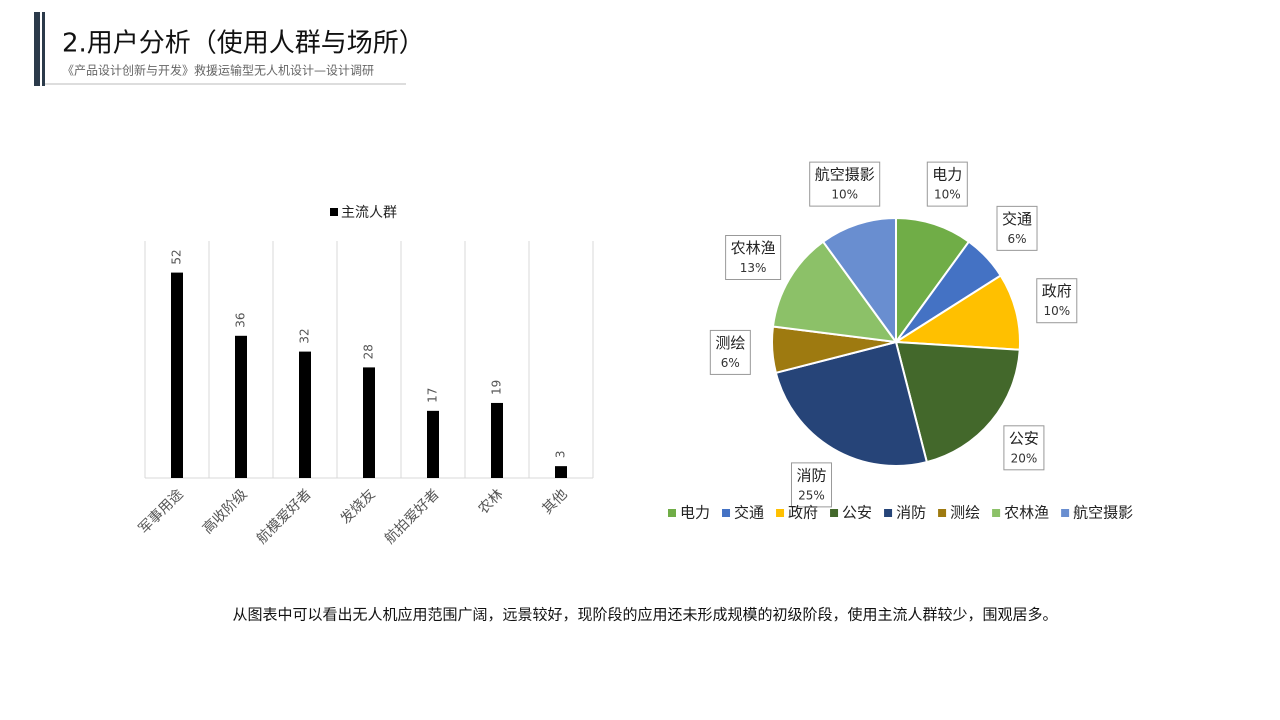  What do you see at coordinates (811, 495) in the screenshot?
I see `slice-value: 25%` at bounding box center [811, 495].